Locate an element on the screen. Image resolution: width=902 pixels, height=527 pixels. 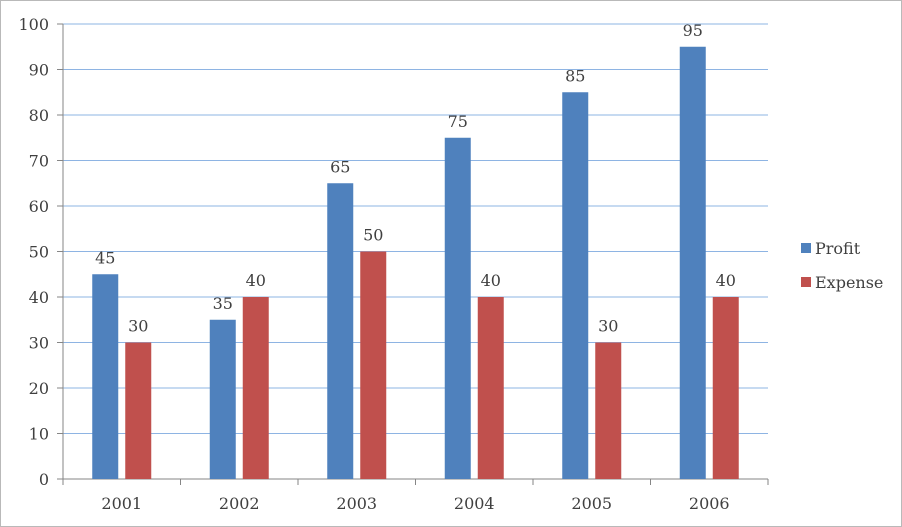
y-tick-label: 30 is located at coordinates (39, 343).